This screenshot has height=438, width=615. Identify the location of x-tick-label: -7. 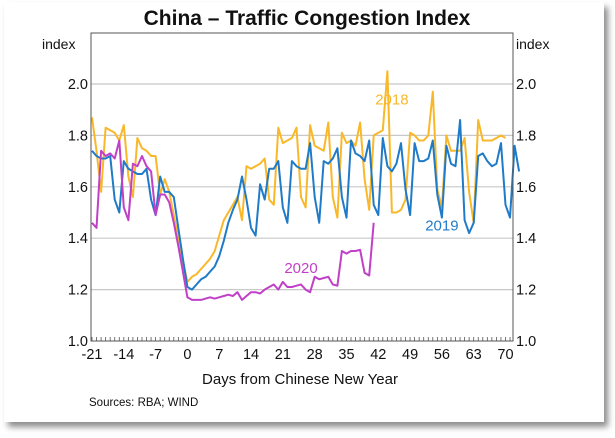
(155, 355).